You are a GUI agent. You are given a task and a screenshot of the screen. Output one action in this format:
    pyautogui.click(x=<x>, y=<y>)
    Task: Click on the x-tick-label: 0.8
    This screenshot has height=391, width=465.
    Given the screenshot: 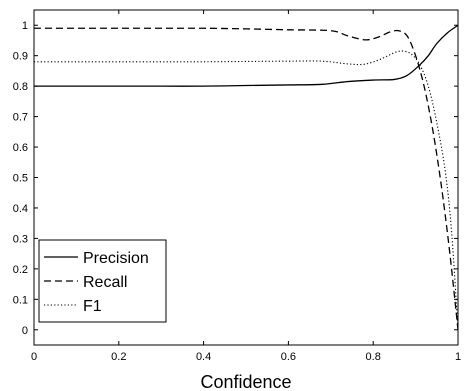 What is the action you would take?
    pyautogui.click(x=373, y=357)
    